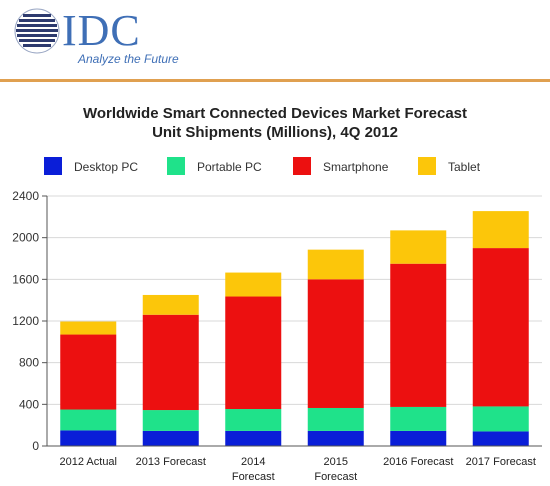 This screenshot has height=486, width=550. Describe the element at coordinates (253, 353) in the screenshot. I see `bar-3-smartphone` at that location.